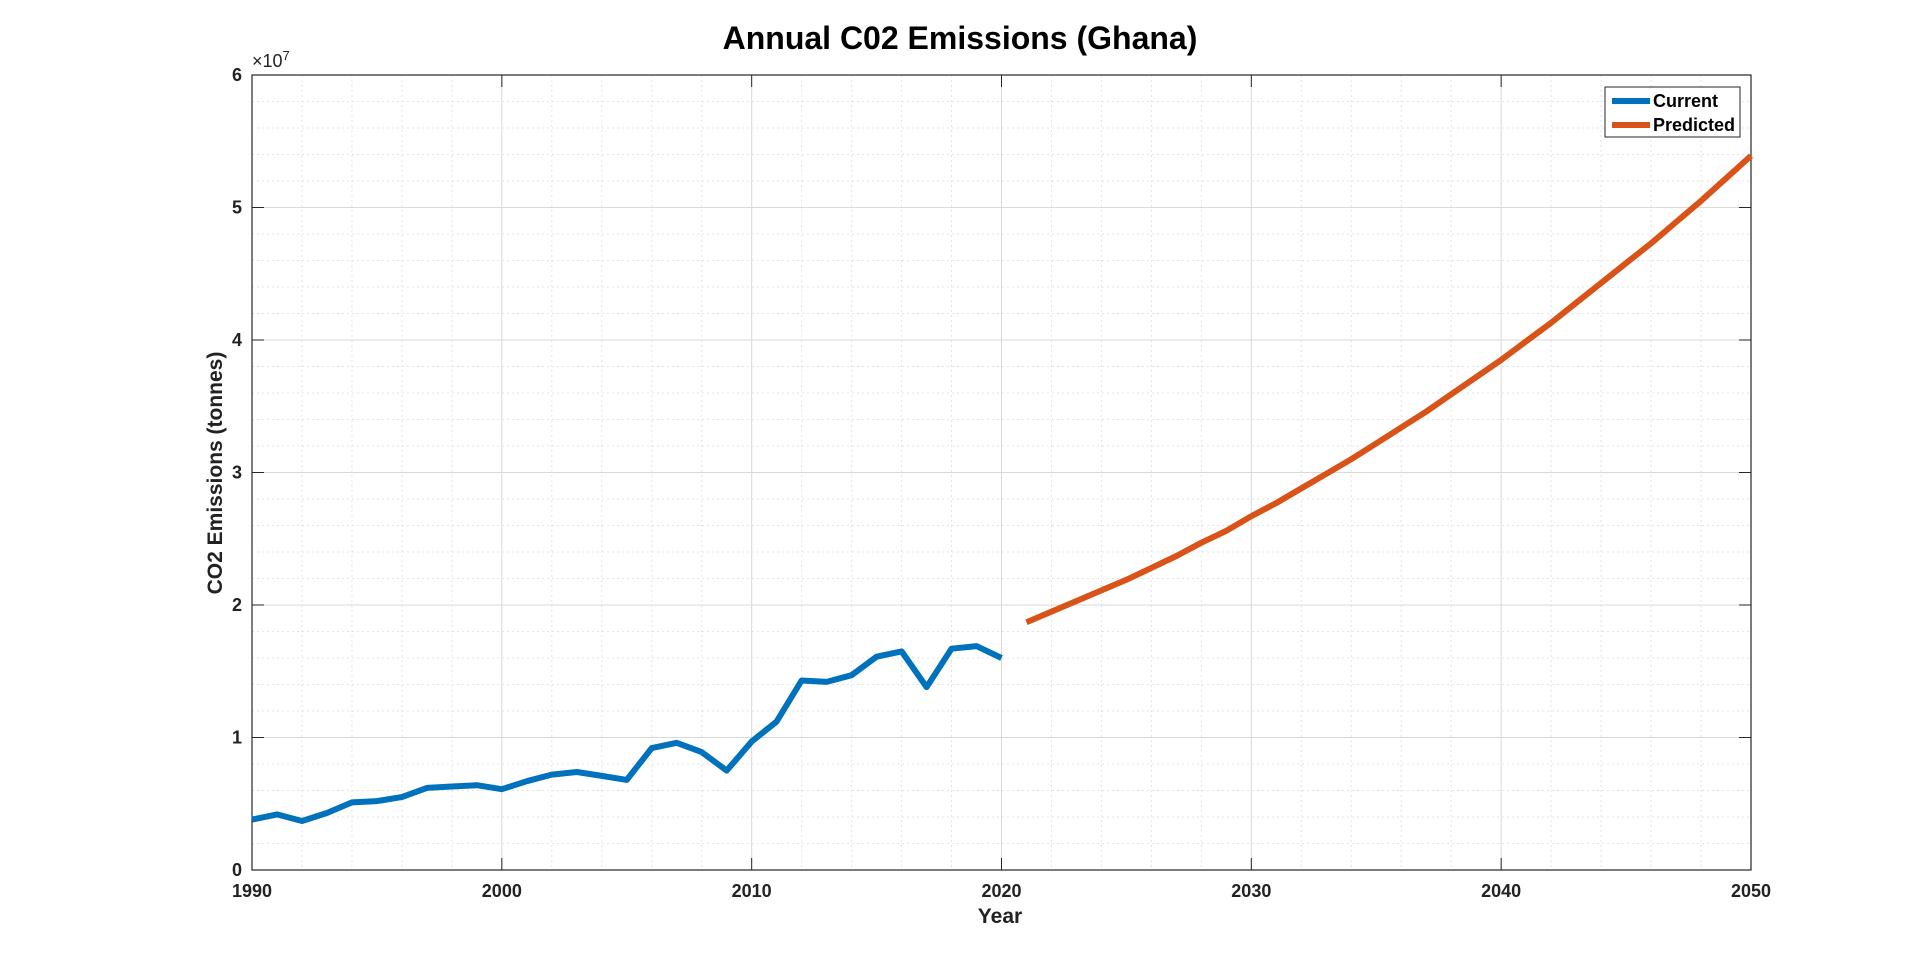 This screenshot has width=1920, height=971. Describe the element at coordinates (237, 340) in the screenshot. I see `y-tick-label: 4` at that location.